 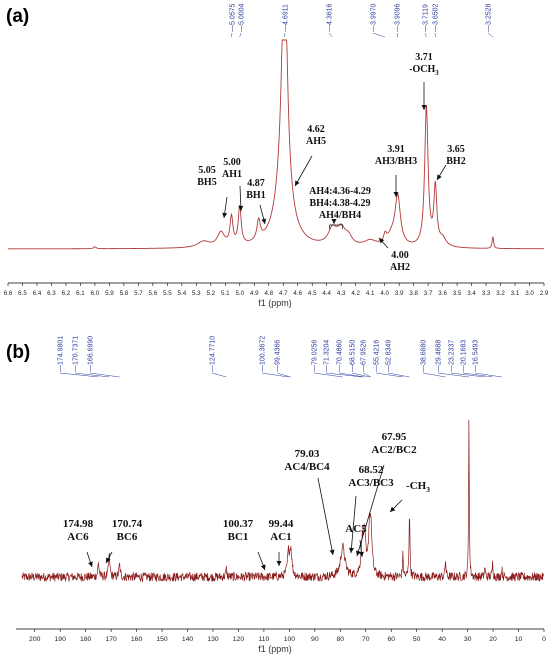 I want to click on tick-label-a: 6.0, so click(x=95, y=293).